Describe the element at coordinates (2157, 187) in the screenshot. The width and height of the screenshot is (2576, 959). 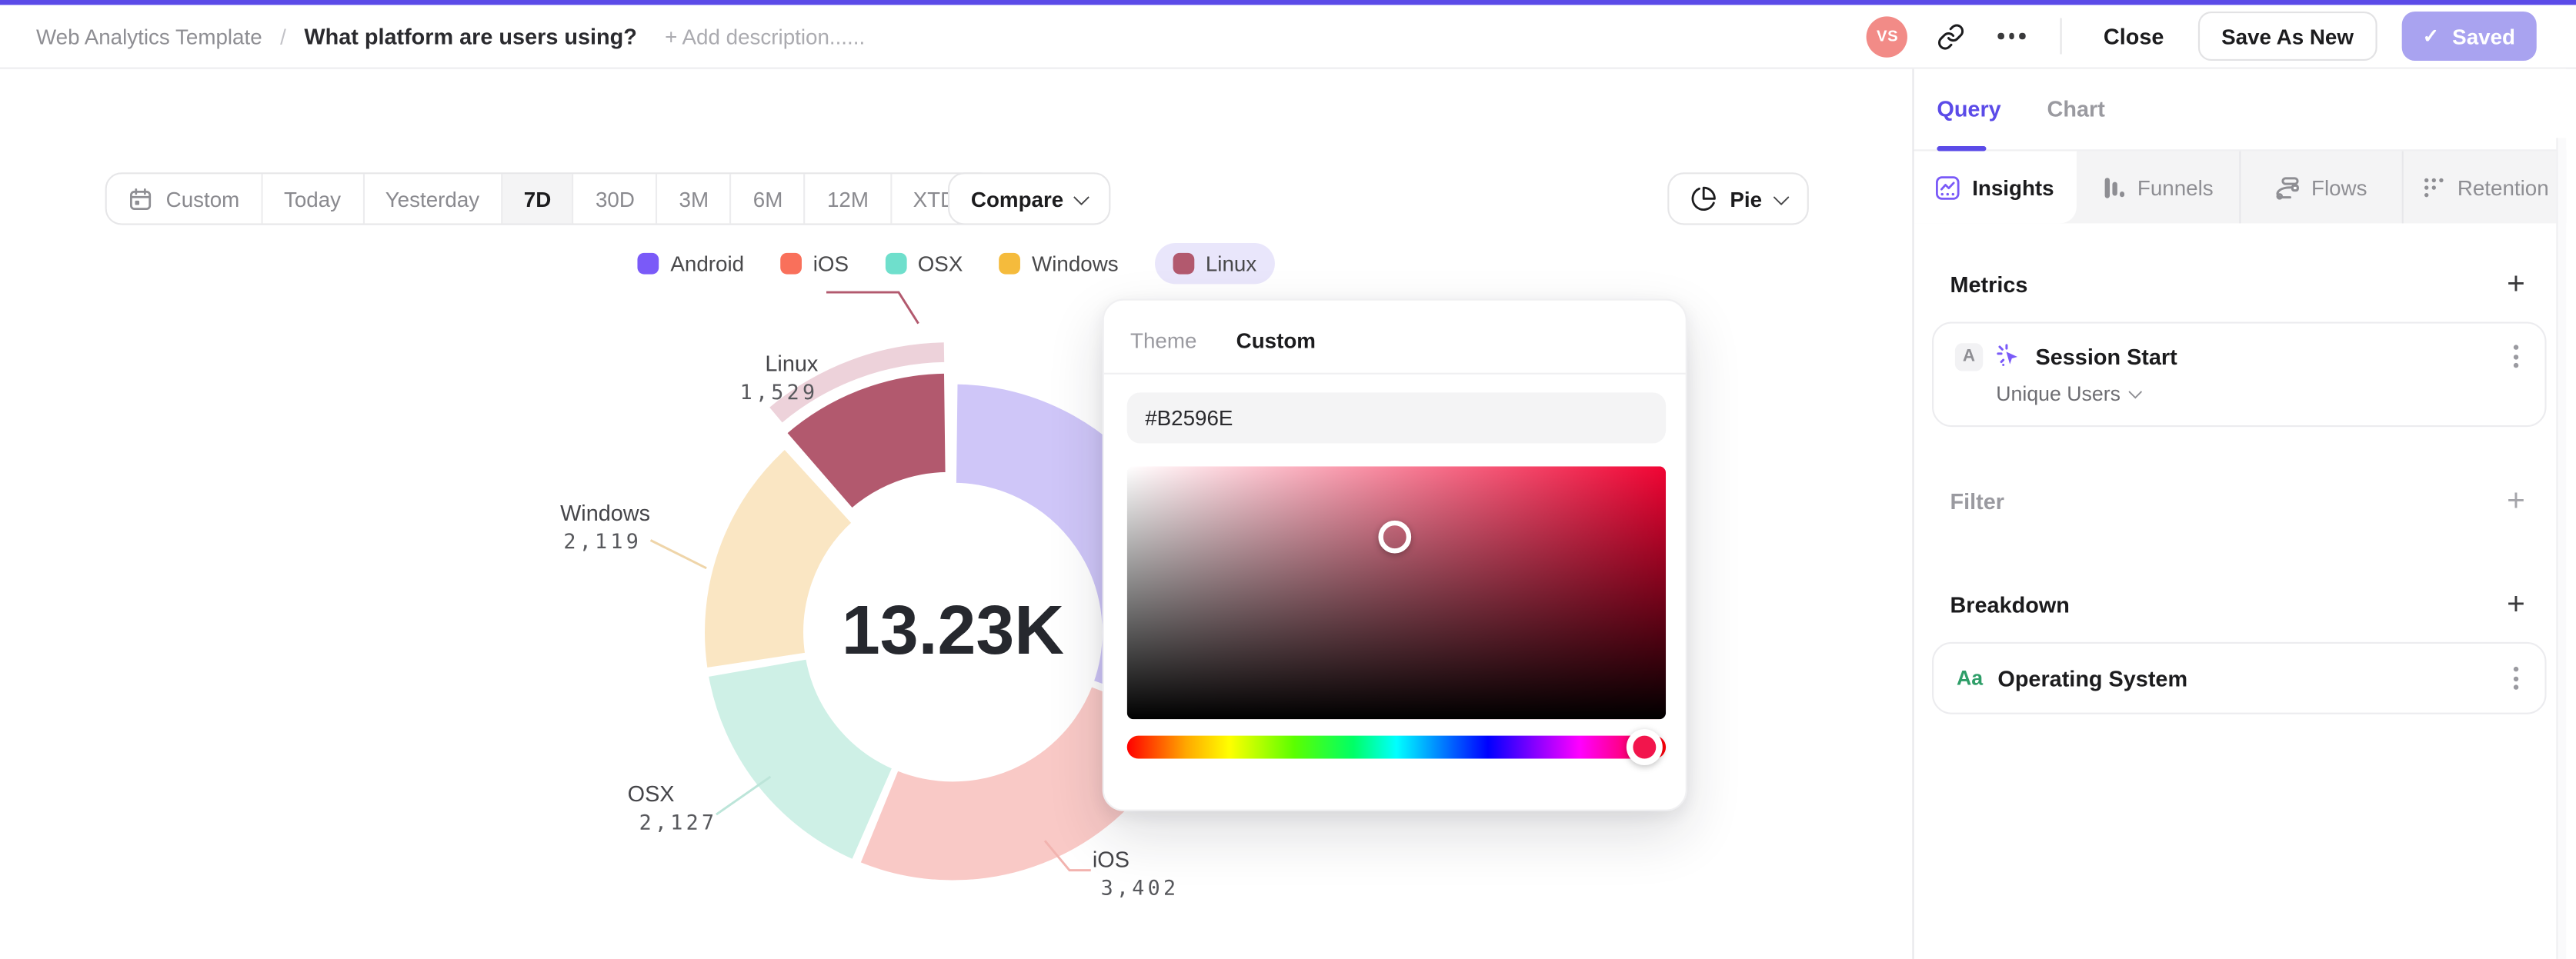
I see `view-tab-funnels: Funnels` at that location.